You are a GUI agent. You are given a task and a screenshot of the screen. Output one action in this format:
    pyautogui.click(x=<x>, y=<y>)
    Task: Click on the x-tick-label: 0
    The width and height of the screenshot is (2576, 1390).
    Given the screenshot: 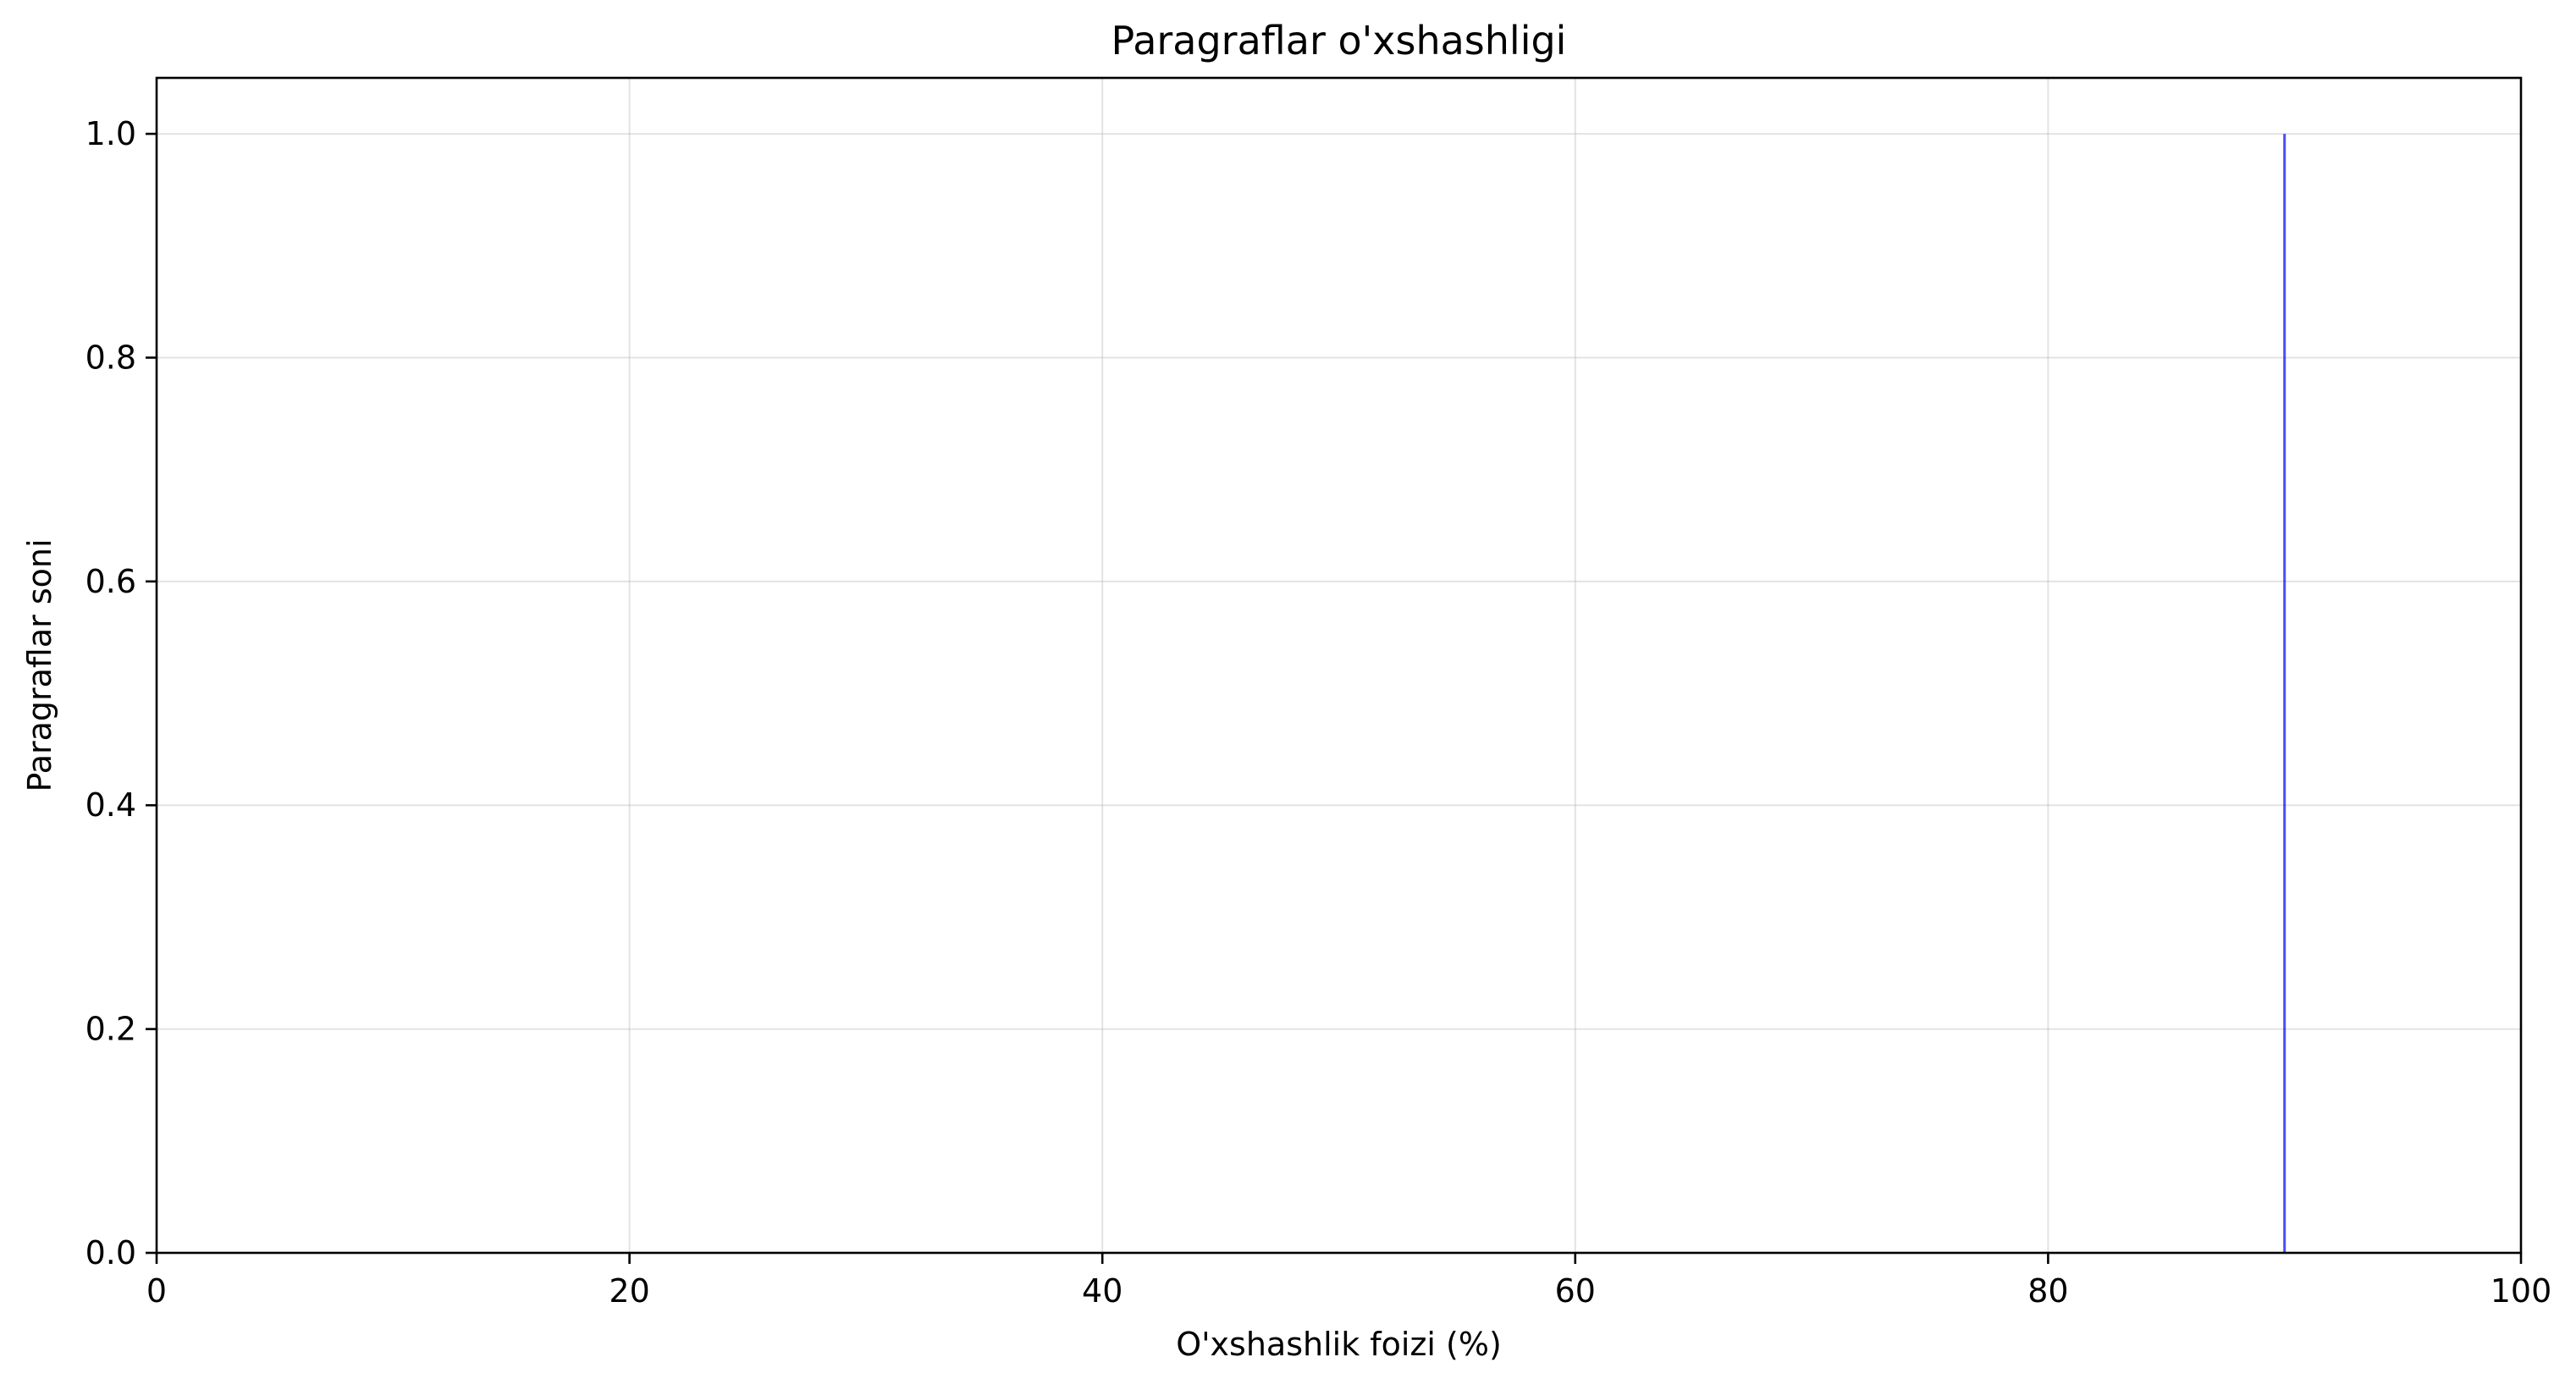 What is the action you would take?
    pyautogui.click(x=157, y=1291)
    